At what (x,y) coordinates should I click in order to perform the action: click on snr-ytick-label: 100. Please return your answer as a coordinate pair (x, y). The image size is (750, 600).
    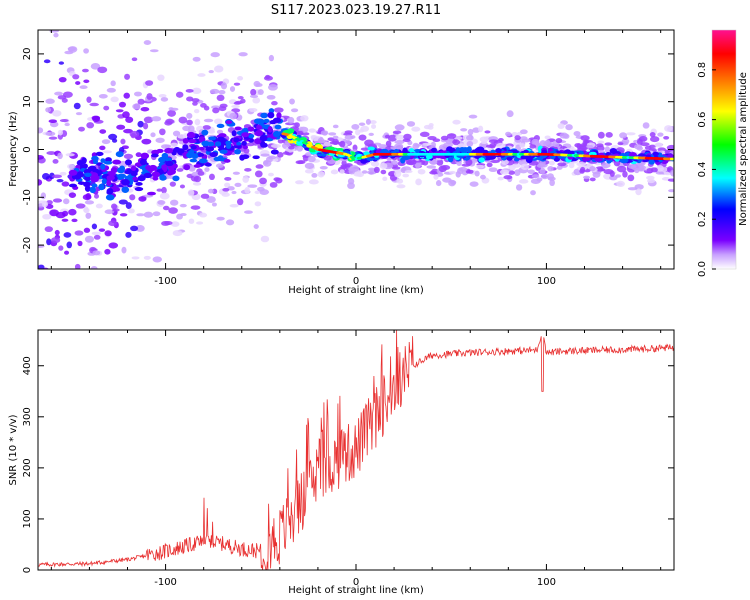
    Looking at the image, I should click on (27, 518).